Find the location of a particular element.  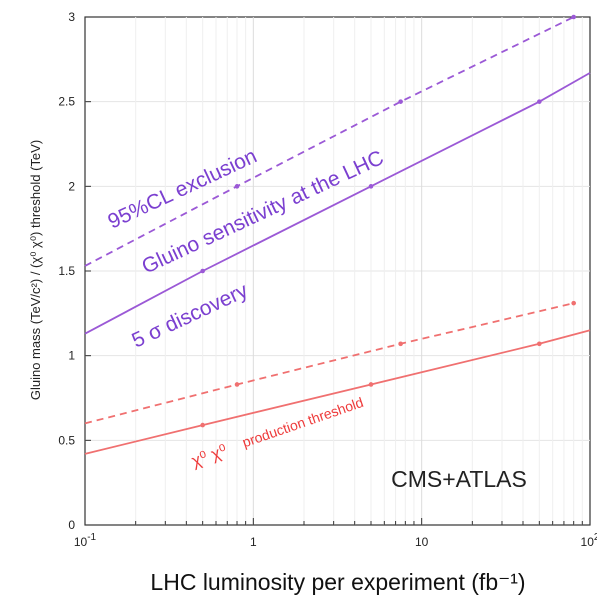

x-axis-label: LHC luminosity per experiment (fb⁻¹) is located at coordinates (337, 582).